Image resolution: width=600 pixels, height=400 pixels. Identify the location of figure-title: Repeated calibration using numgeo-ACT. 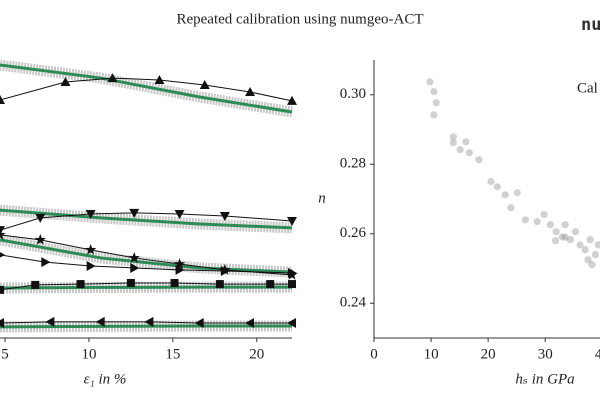
(299, 19).